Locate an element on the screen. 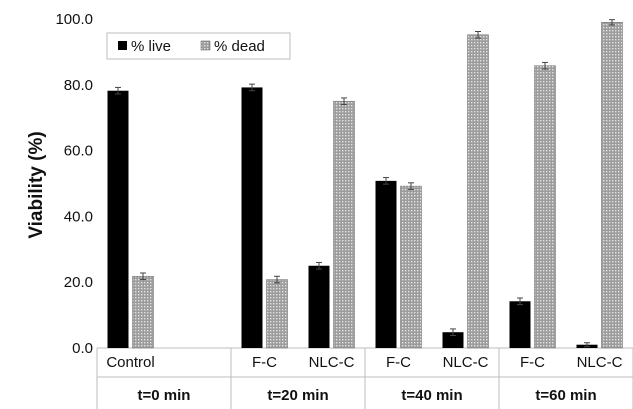  legend: % live % dead is located at coordinates (198, 46).